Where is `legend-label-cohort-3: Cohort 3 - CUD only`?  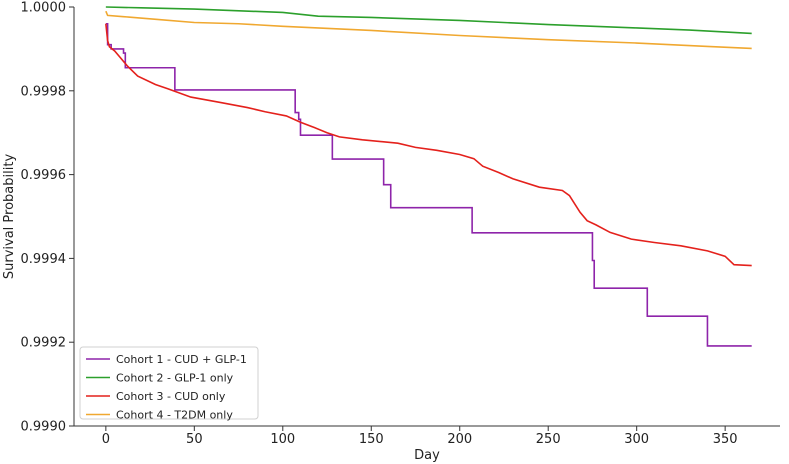
legend-label-cohort-3: Cohort 3 - CUD only is located at coordinates (171, 396).